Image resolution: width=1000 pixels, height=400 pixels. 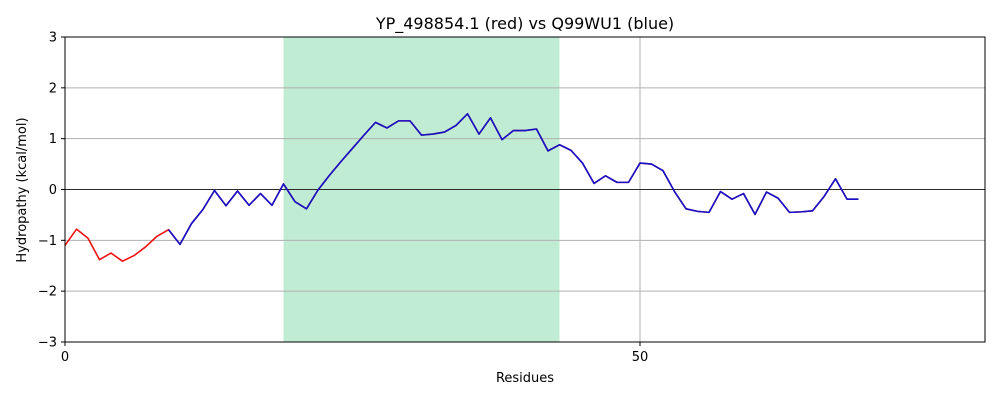 What do you see at coordinates (53, 190) in the screenshot?
I see `y-tick-label: 0` at bounding box center [53, 190].